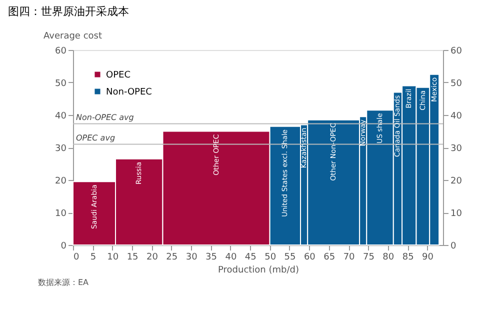 This screenshot has width=500, height=320. What do you see at coordinates (105, 117) in the screenshot?
I see `ref-line-label: Non-OPEC avg` at bounding box center [105, 117].